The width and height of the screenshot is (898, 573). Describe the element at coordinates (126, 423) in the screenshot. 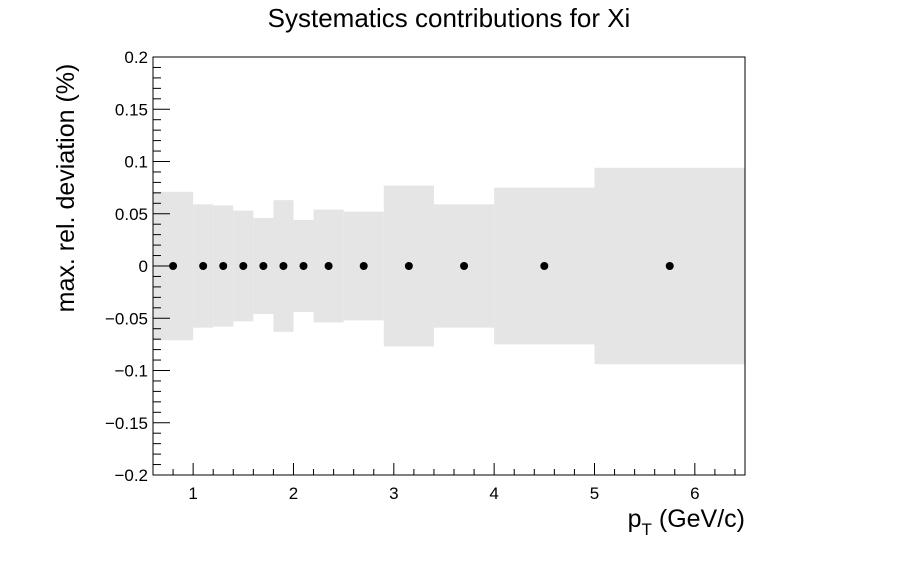

I see `y-tick-label: −0.15` at that location.